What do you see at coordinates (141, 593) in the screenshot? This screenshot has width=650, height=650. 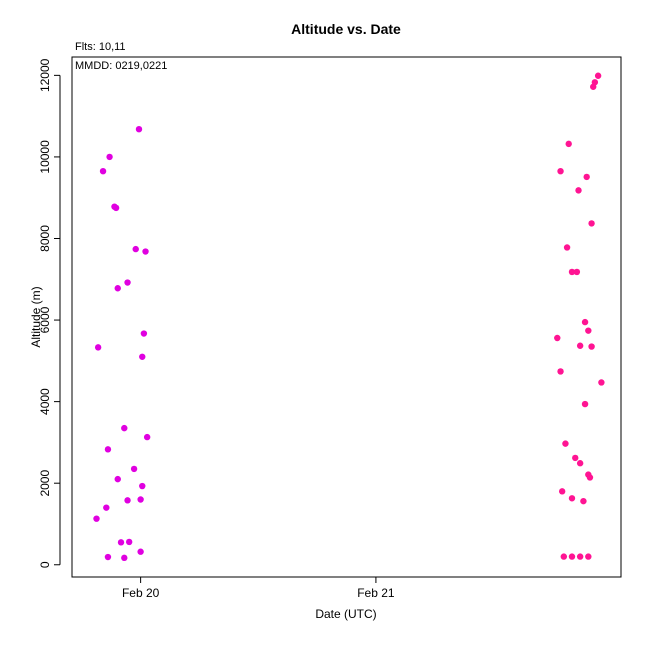 I see `x-tick-label: Feb 20` at bounding box center [141, 593].